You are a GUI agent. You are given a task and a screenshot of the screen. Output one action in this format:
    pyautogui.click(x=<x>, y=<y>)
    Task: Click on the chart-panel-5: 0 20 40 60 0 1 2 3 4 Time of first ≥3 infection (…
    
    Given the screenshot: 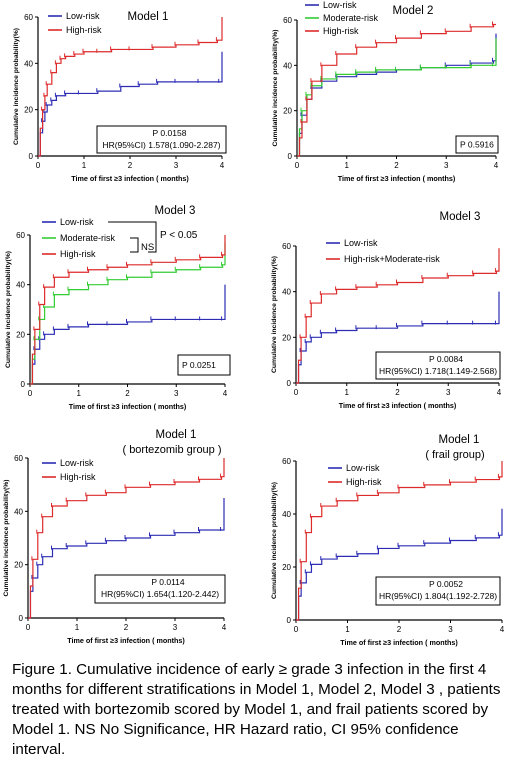 What is the action you would take?
    pyautogui.click(x=115, y=537)
    